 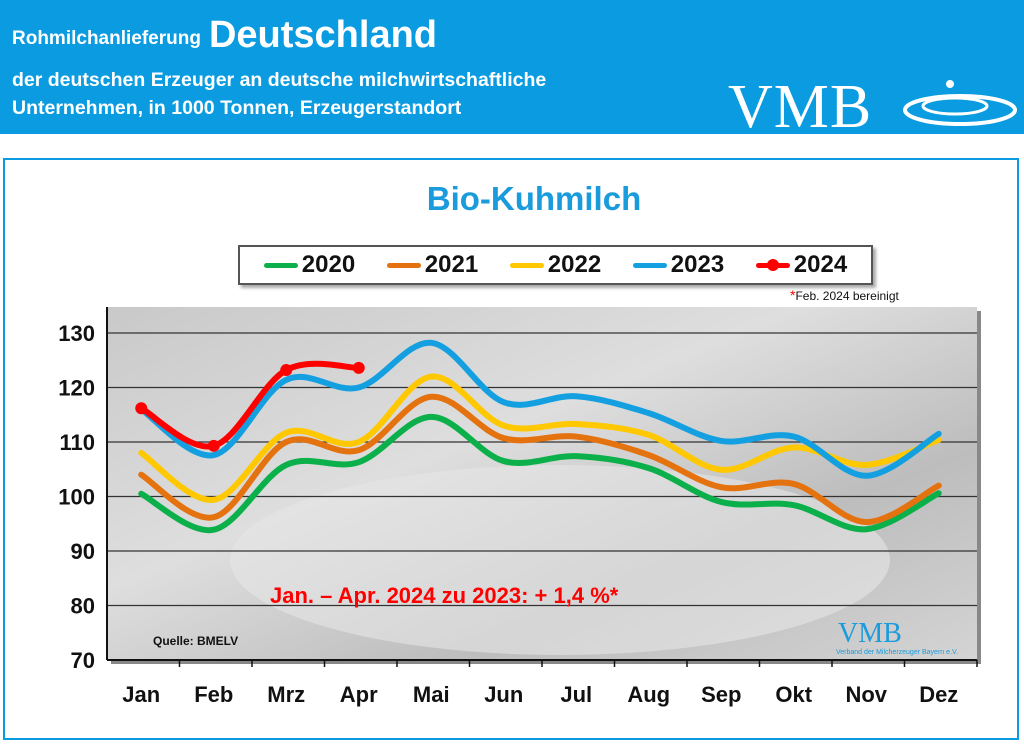 I want to click on legend-label: 2023, so click(x=697, y=264).